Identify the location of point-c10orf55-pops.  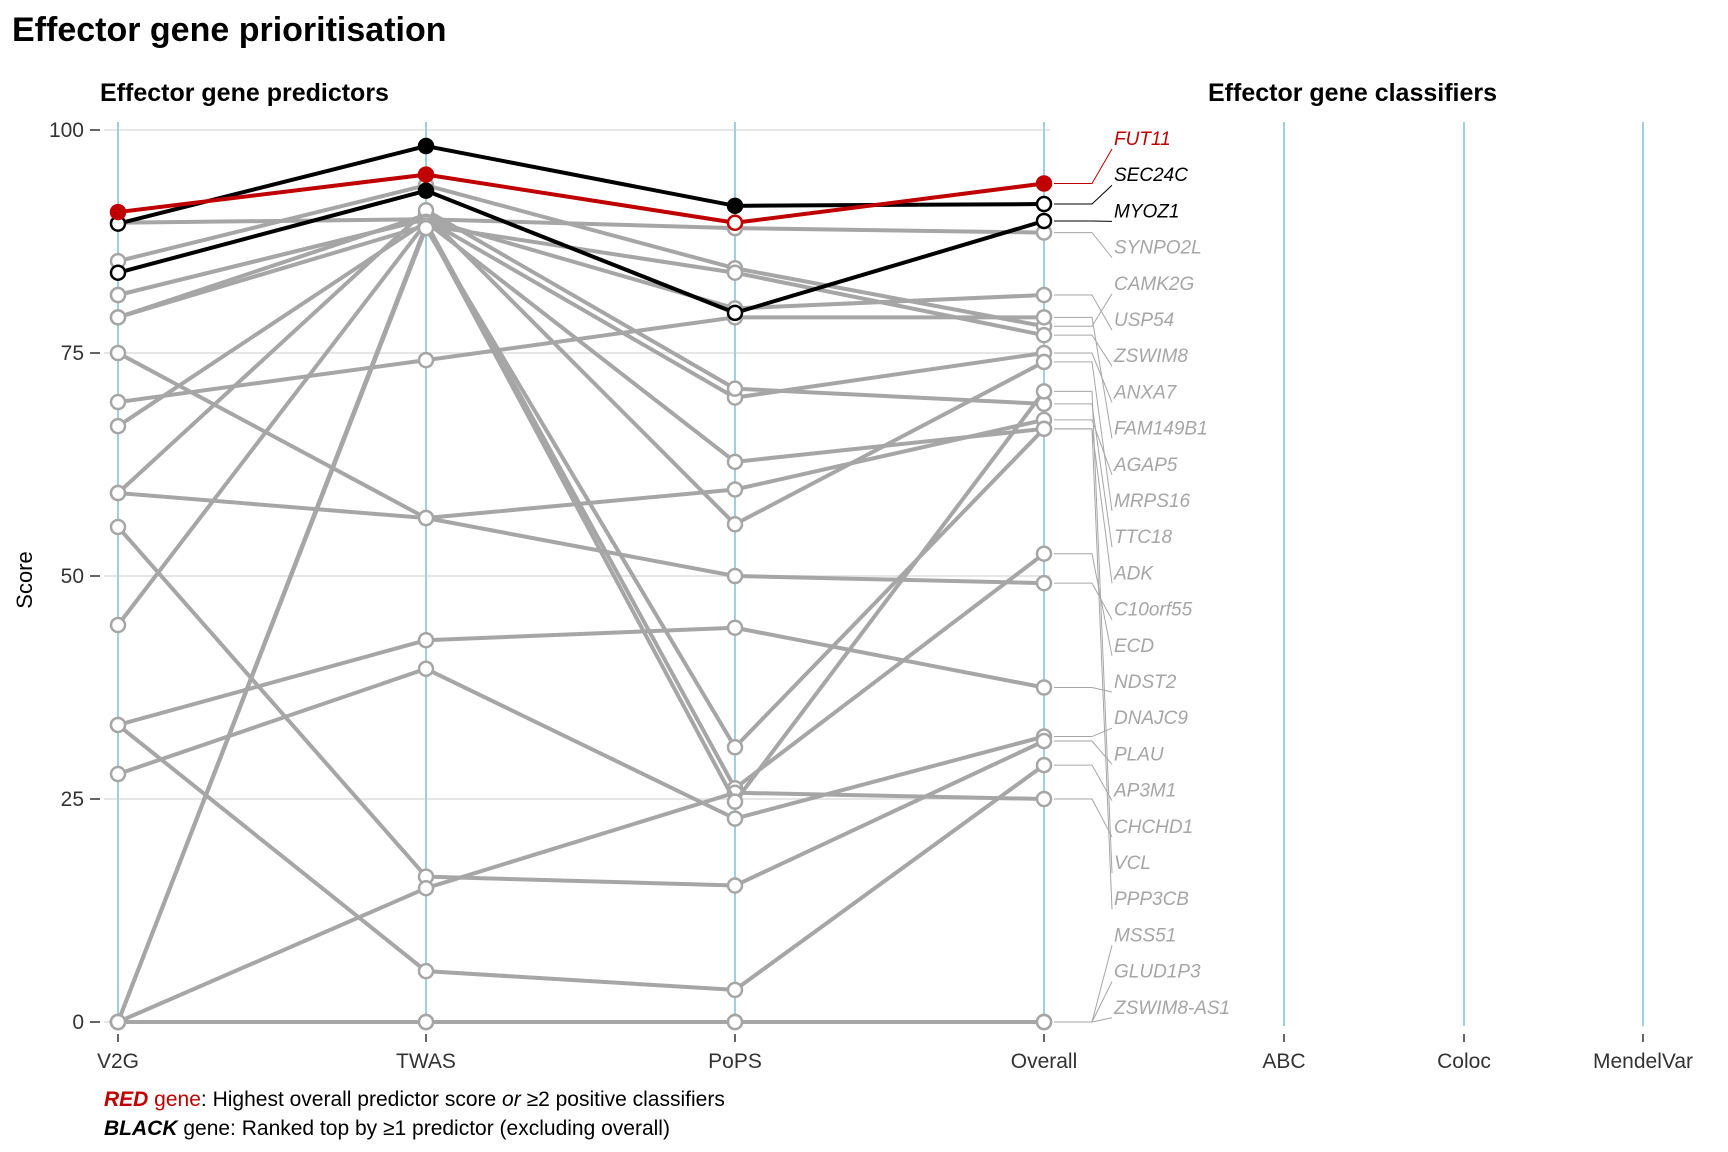
(735, 576).